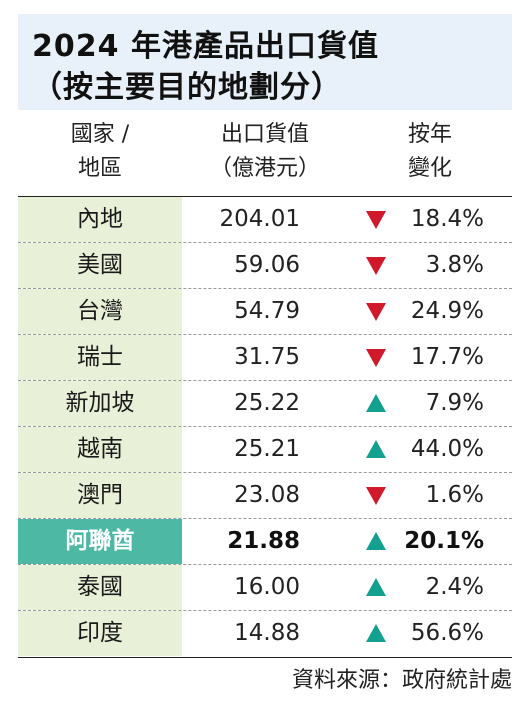 The image size is (530, 710). I want to click on export-value: 21.88, so click(263, 541).